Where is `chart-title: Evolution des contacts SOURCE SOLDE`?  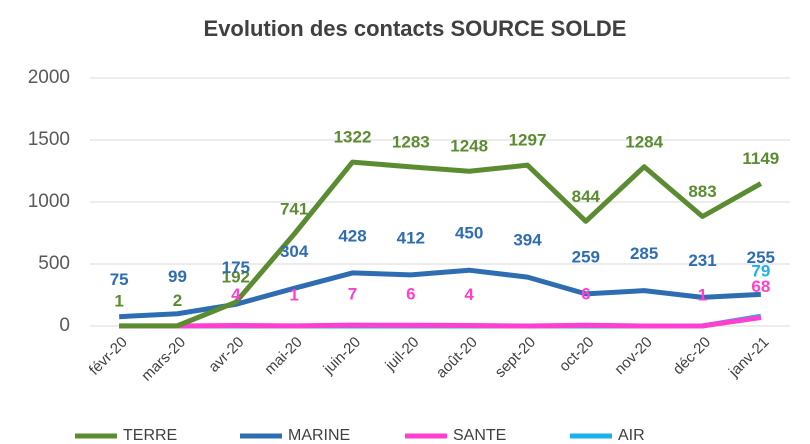
chart-title: Evolution des contacts SOURCE SOLDE is located at coordinates (415, 28).